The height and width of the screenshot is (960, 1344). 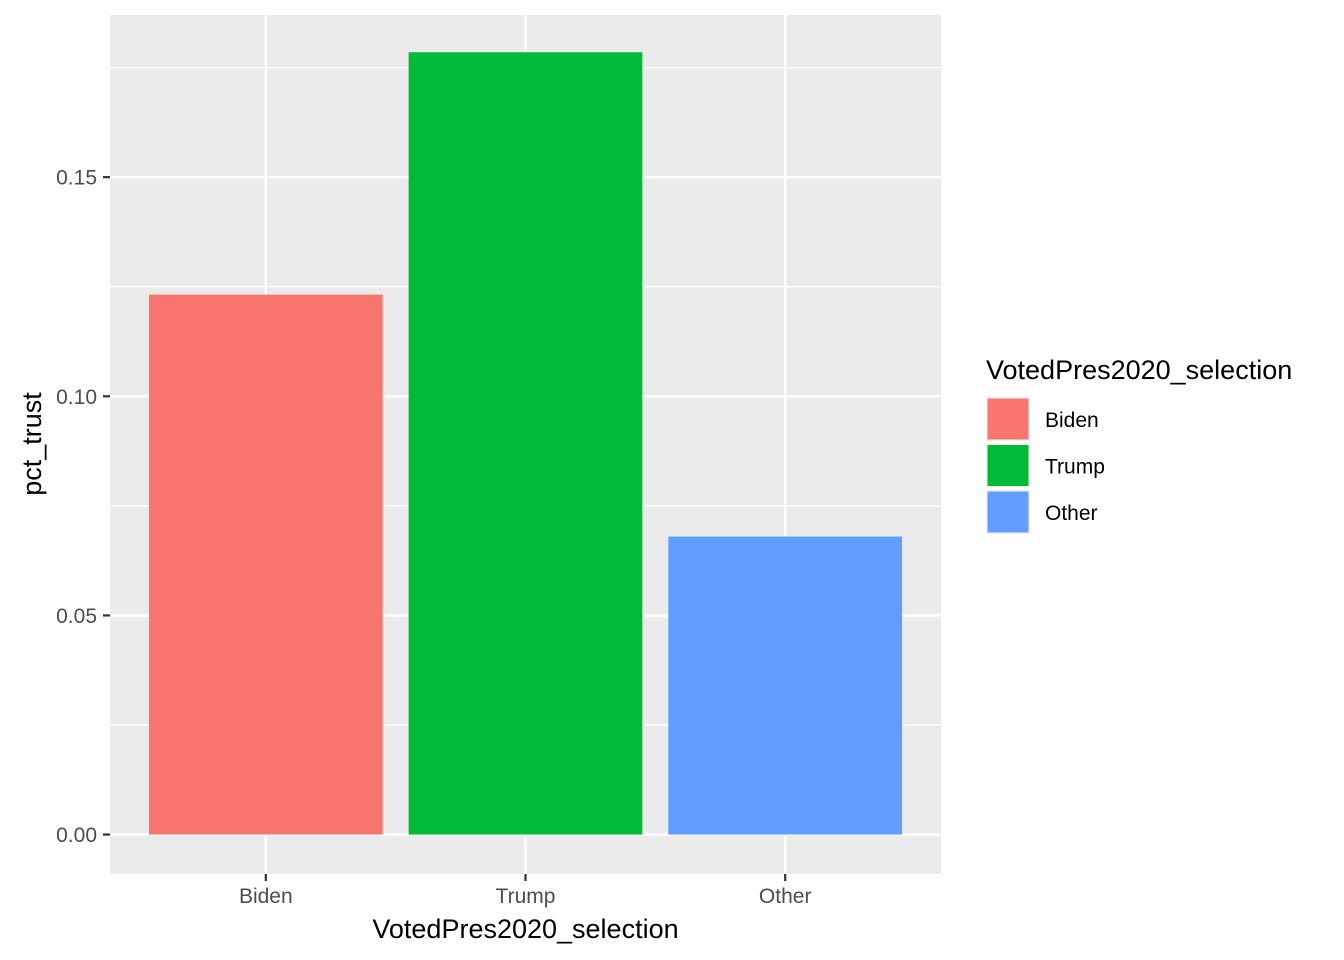 What do you see at coordinates (265, 564) in the screenshot?
I see `bar-biden` at bounding box center [265, 564].